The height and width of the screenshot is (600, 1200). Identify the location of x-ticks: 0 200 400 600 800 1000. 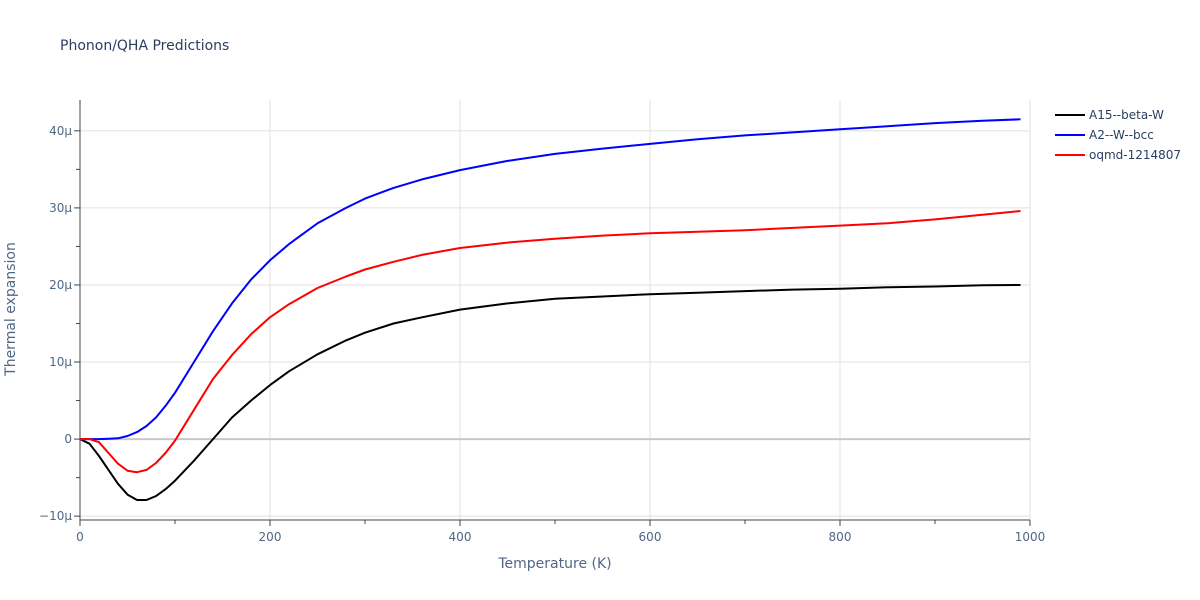
(560, 537).